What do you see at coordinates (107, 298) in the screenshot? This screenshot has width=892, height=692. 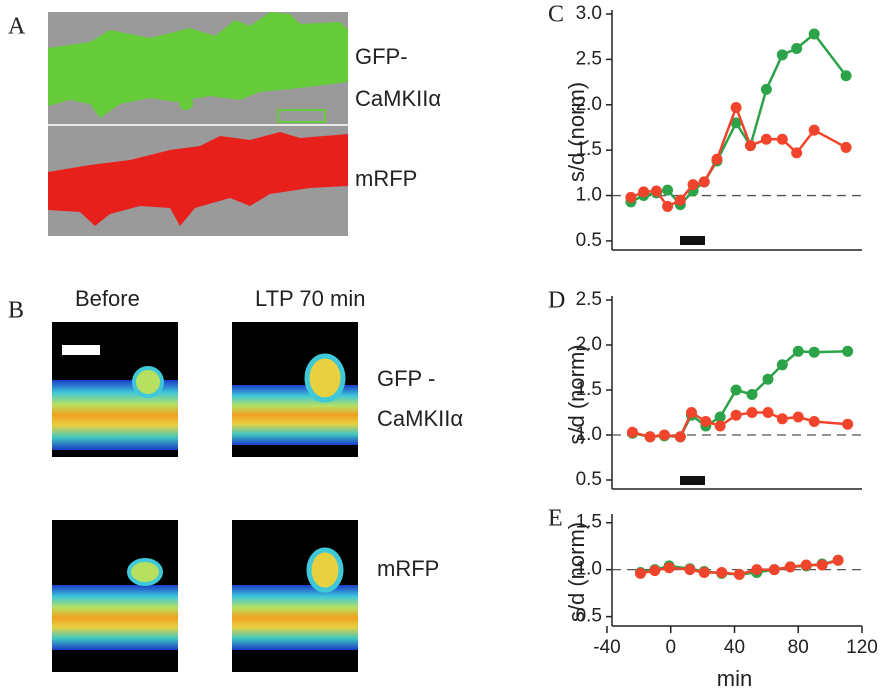 I see `column-label: Before` at bounding box center [107, 298].